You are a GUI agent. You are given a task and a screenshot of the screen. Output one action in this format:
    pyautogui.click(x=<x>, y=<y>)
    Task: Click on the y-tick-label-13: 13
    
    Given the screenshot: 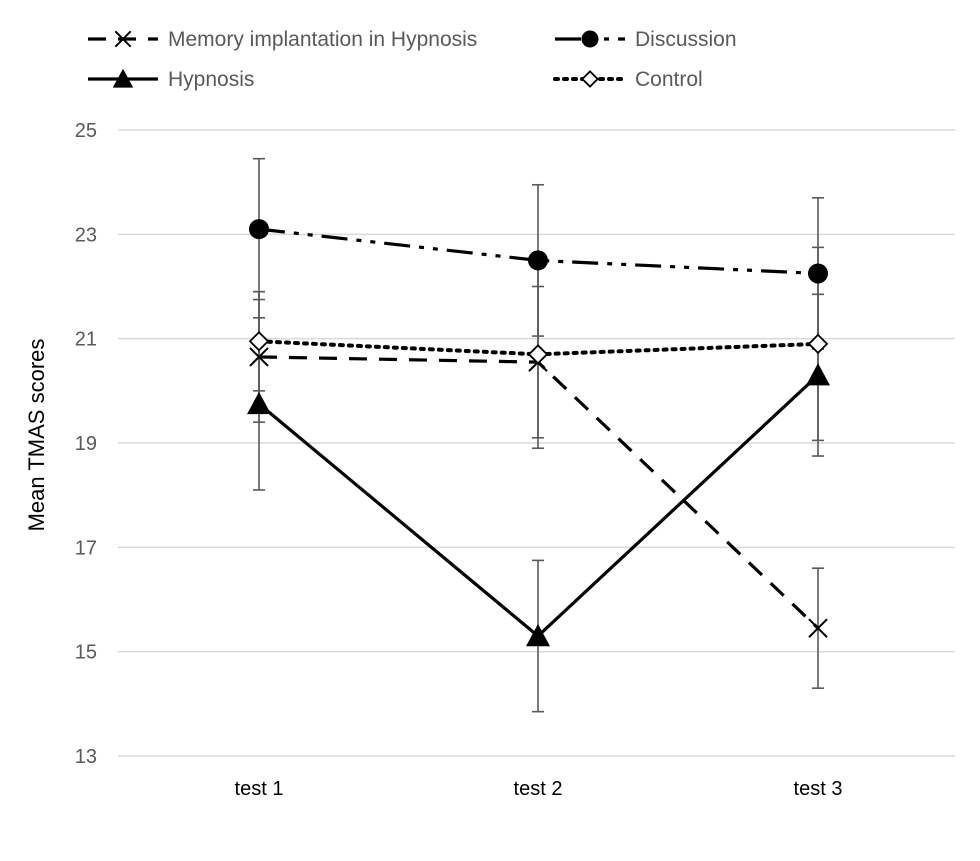 What is the action you would take?
    pyautogui.click(x=86, y=757)
    